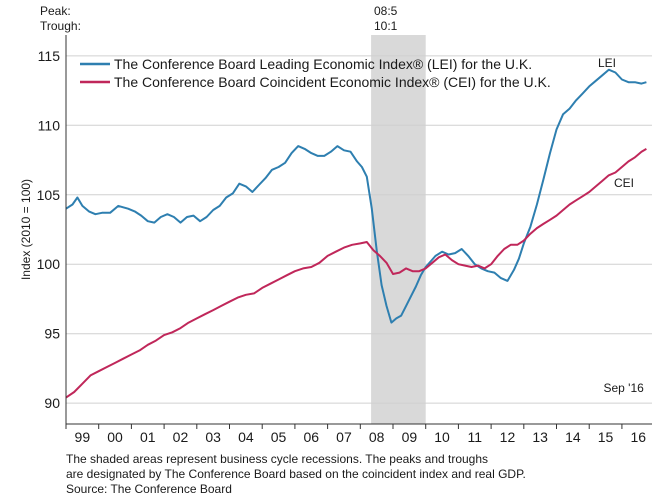  Describe the element at coordinates (386, 26) in the screenshot. I see `trough-date: 10:1` at that location.